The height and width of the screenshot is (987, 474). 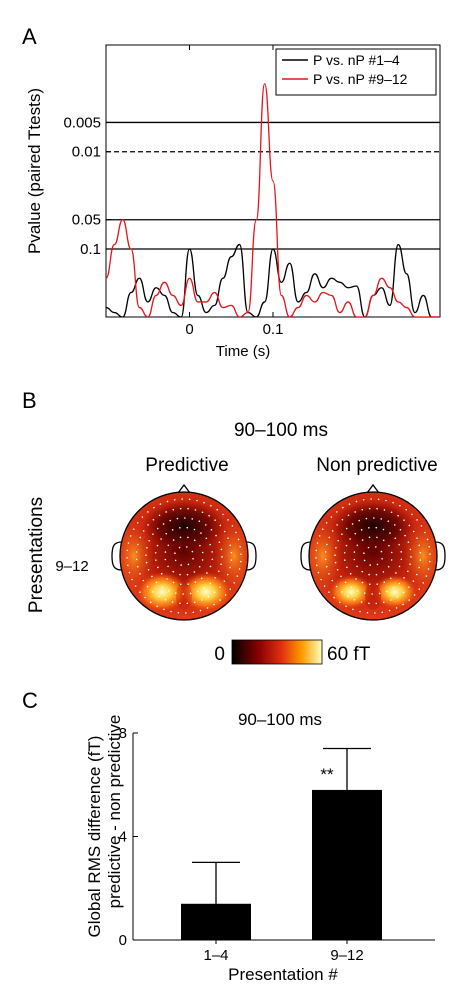 What do you see at coordinates (90, 249) in the screenshot?
I see `y-tick-label: 0.1` at bounding box center [90, 249].